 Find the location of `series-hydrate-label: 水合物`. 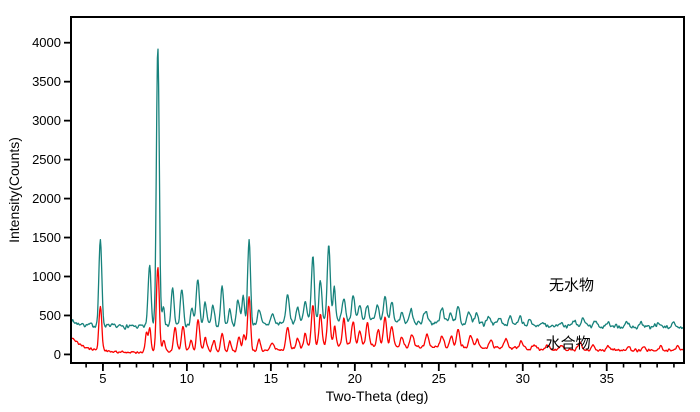

series-hydrate-label: 水合物 is located at coordinates (568, 343).